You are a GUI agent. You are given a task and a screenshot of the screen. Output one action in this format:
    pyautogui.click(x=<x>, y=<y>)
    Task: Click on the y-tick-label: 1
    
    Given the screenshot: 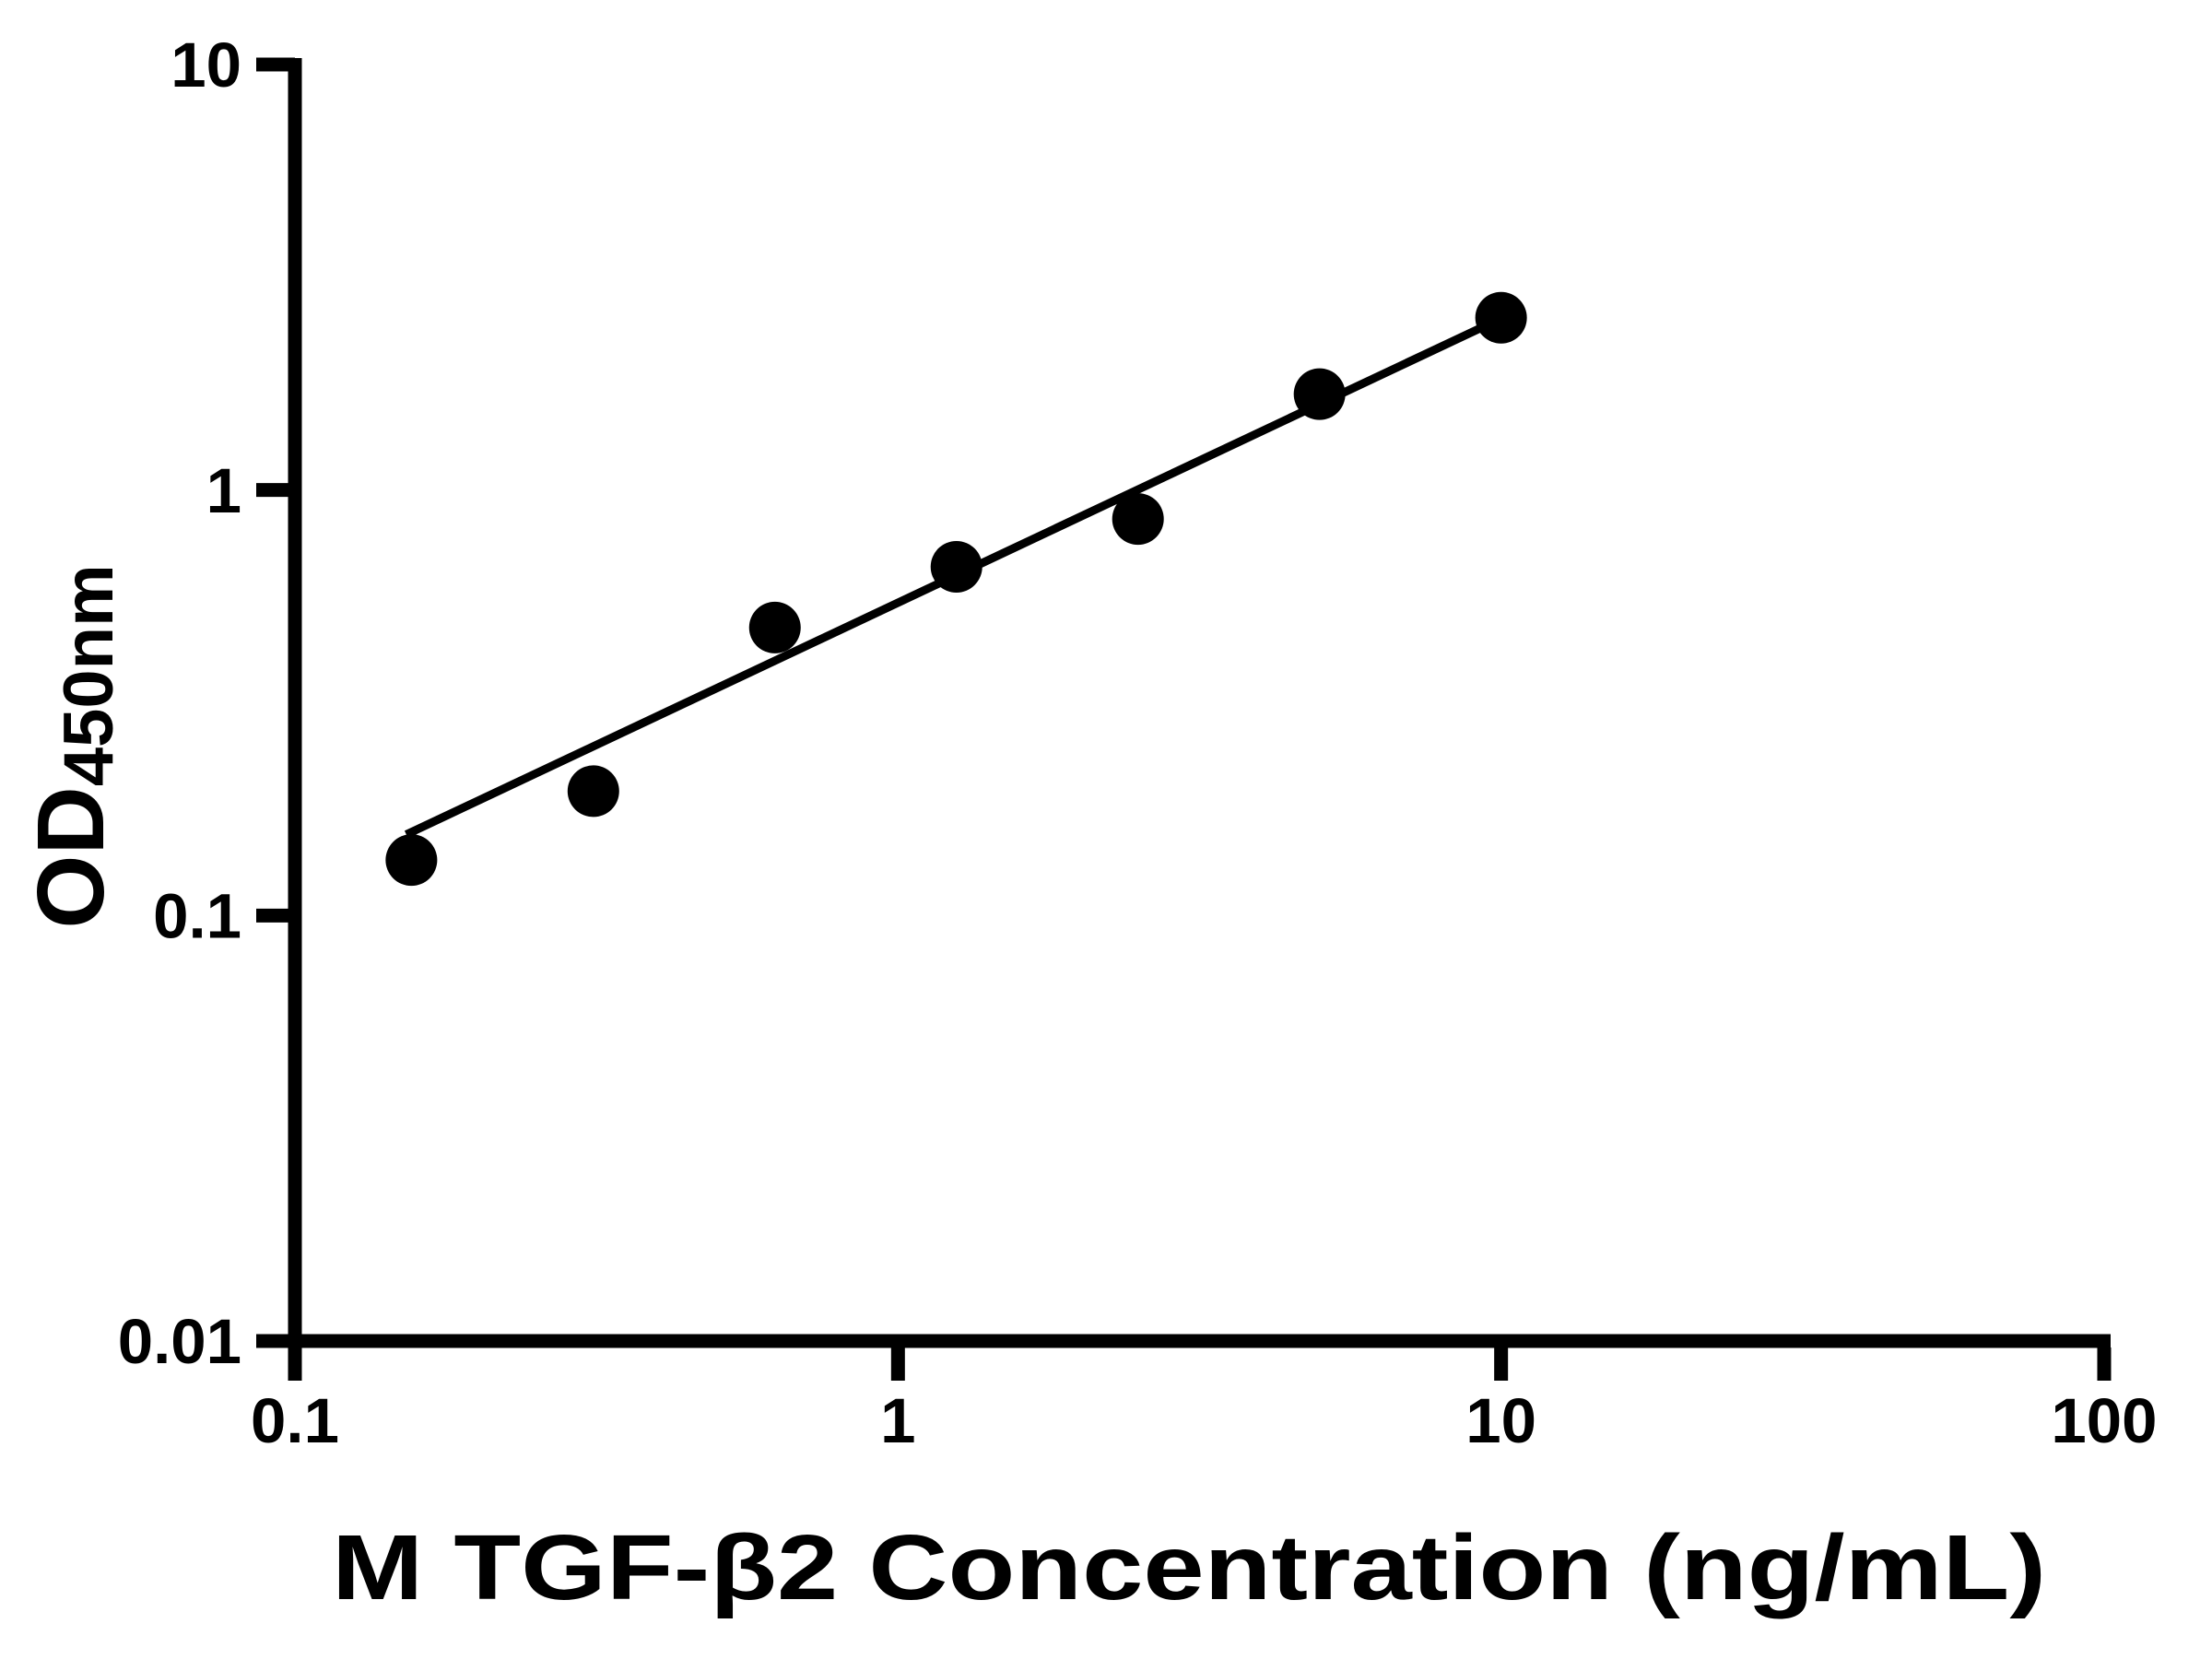 What is the action you would take?
    pyautogui.click(x=223, y=490)
    